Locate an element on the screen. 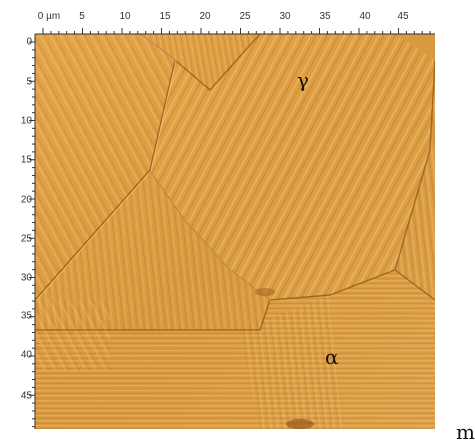  gamma-phase-label: γ is located at coordinates (303, 80).